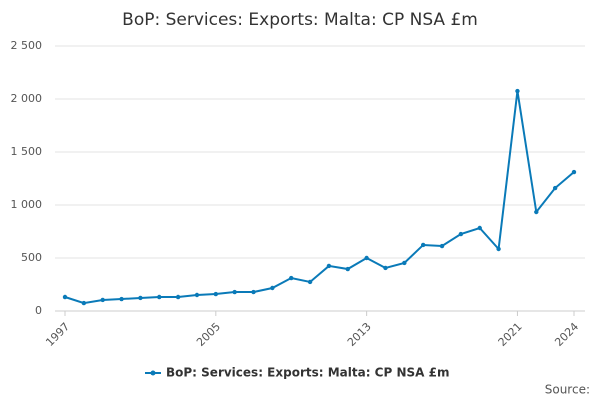  I want to click on y-tick-label: 1 500, so click(27, 151).